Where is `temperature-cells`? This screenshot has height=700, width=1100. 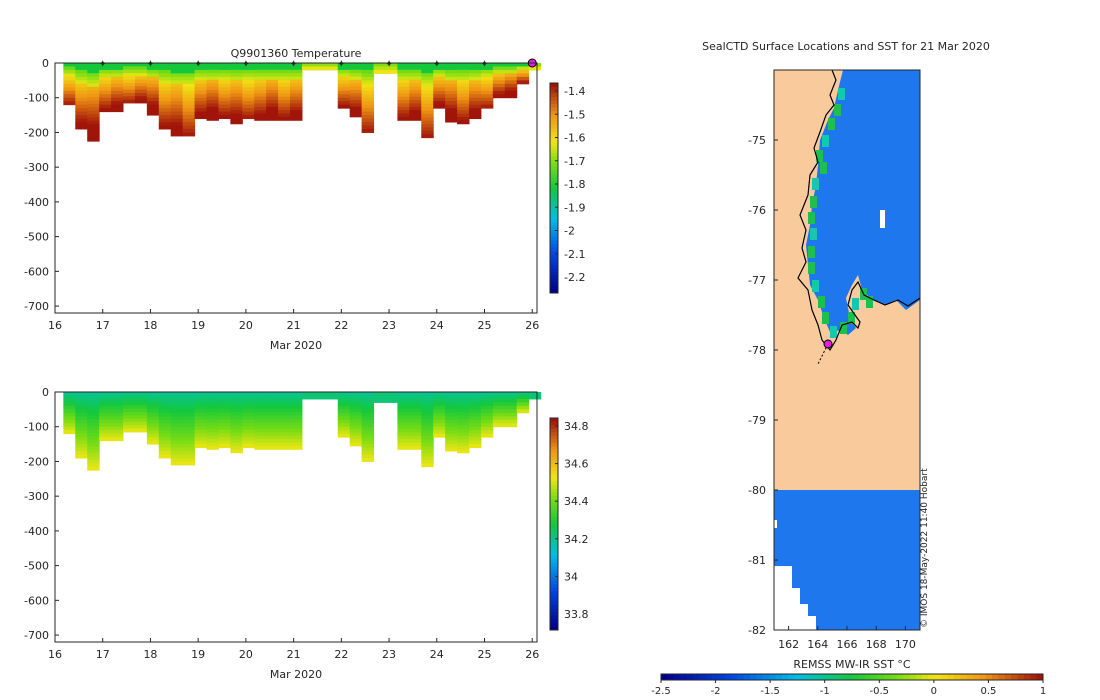
temperature-cells is located at coordinates (302, 102).